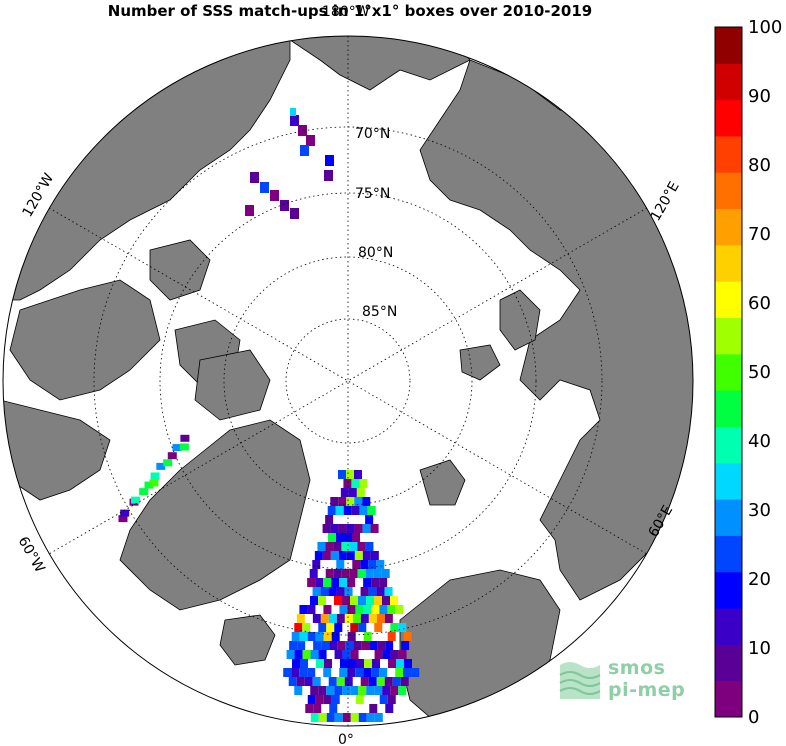  Describe the element at coordinates (247, 640) in the screenshot. I see `land-iceland` at that location.